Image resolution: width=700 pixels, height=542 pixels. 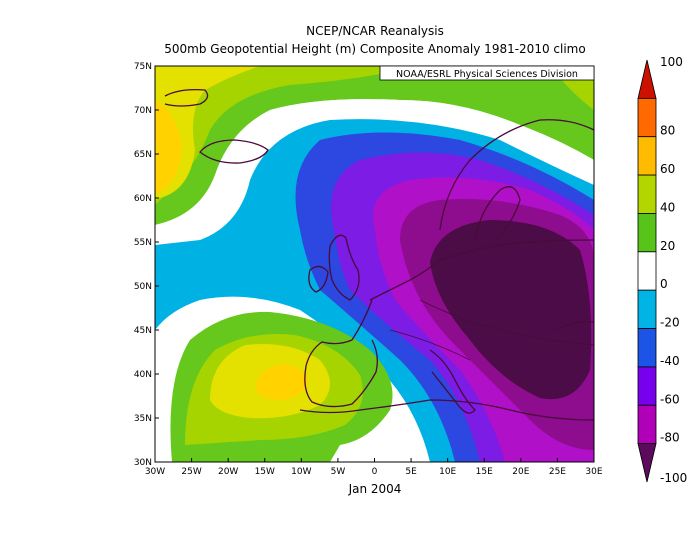 I want to click on lat-tick-label: 30N, so click(x=143, y=463).